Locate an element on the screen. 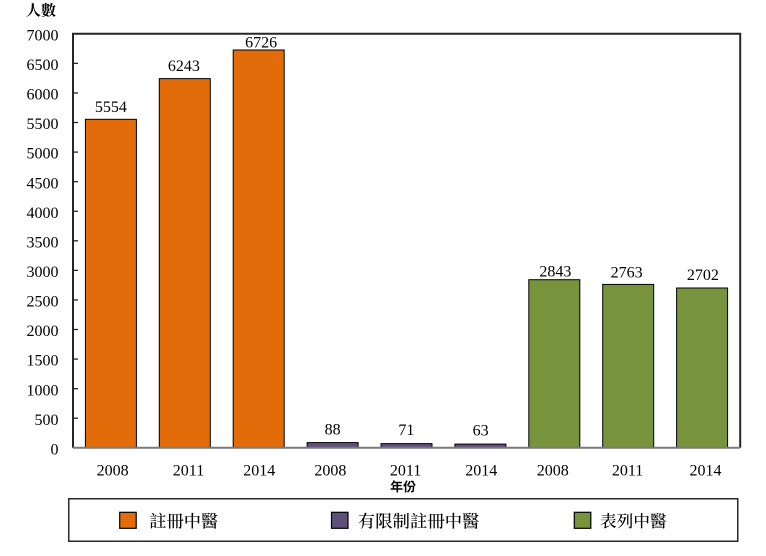  svg-text: 2500 is located at coordinates (43, 302).